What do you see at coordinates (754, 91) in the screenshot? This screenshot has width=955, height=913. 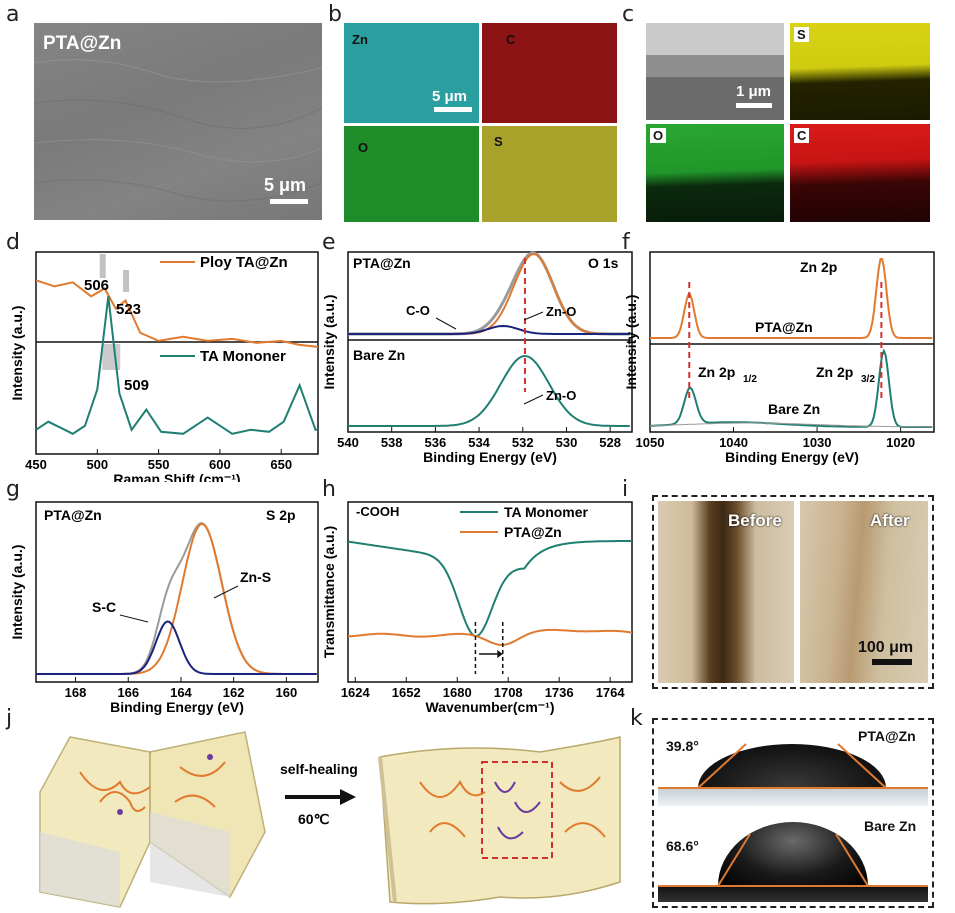 I see `scale-bar-label: 1 μm` at bounding box center [754, 91].